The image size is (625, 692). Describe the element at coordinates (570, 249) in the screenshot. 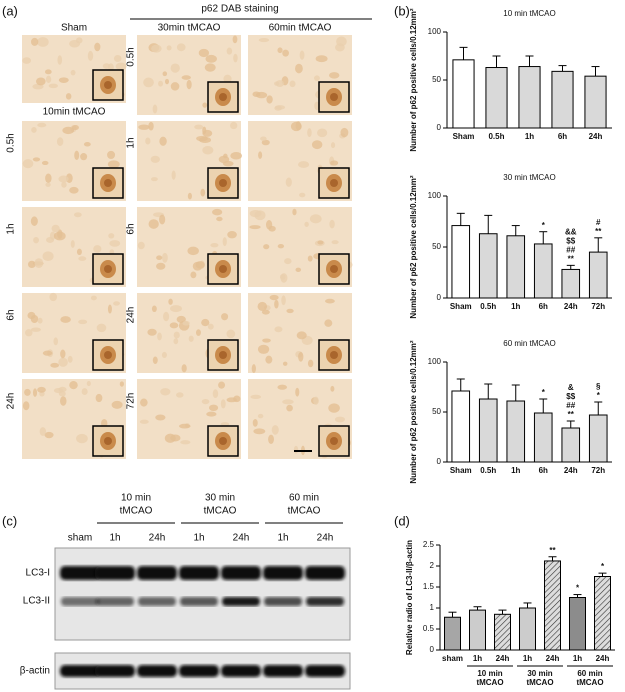

I see `significance: ##` at that location.